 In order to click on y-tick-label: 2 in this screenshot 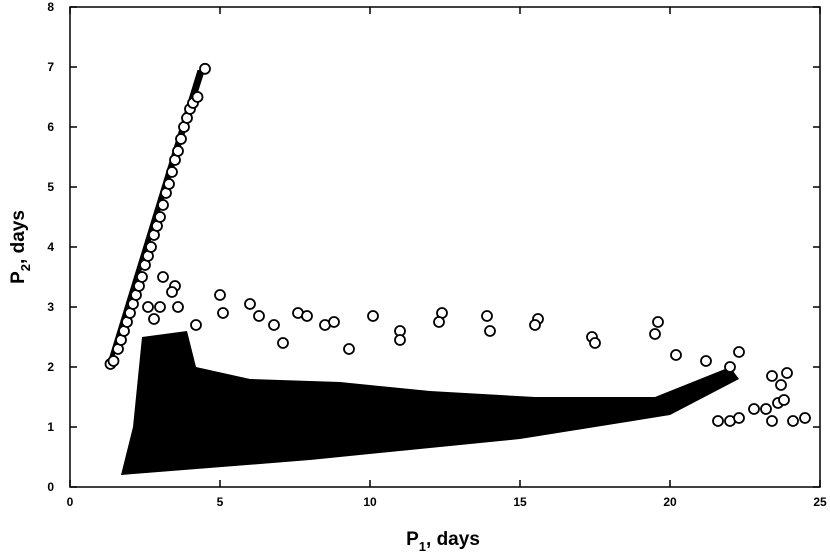, I will do `click(50, 367)`.